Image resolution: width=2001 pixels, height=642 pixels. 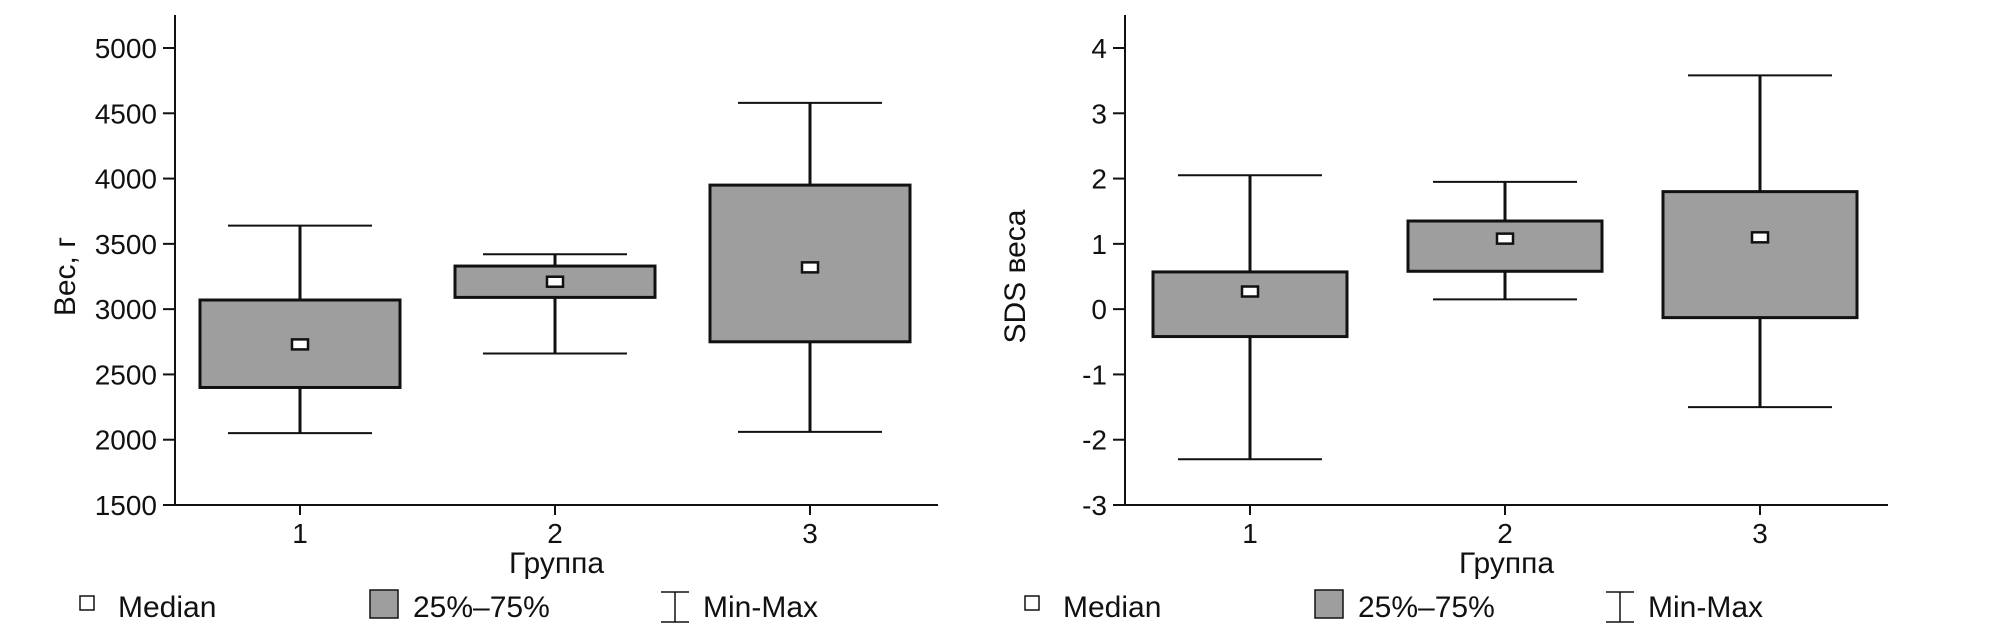 I want to click on y-tick-label: 3500, so click(x=126, y=244).